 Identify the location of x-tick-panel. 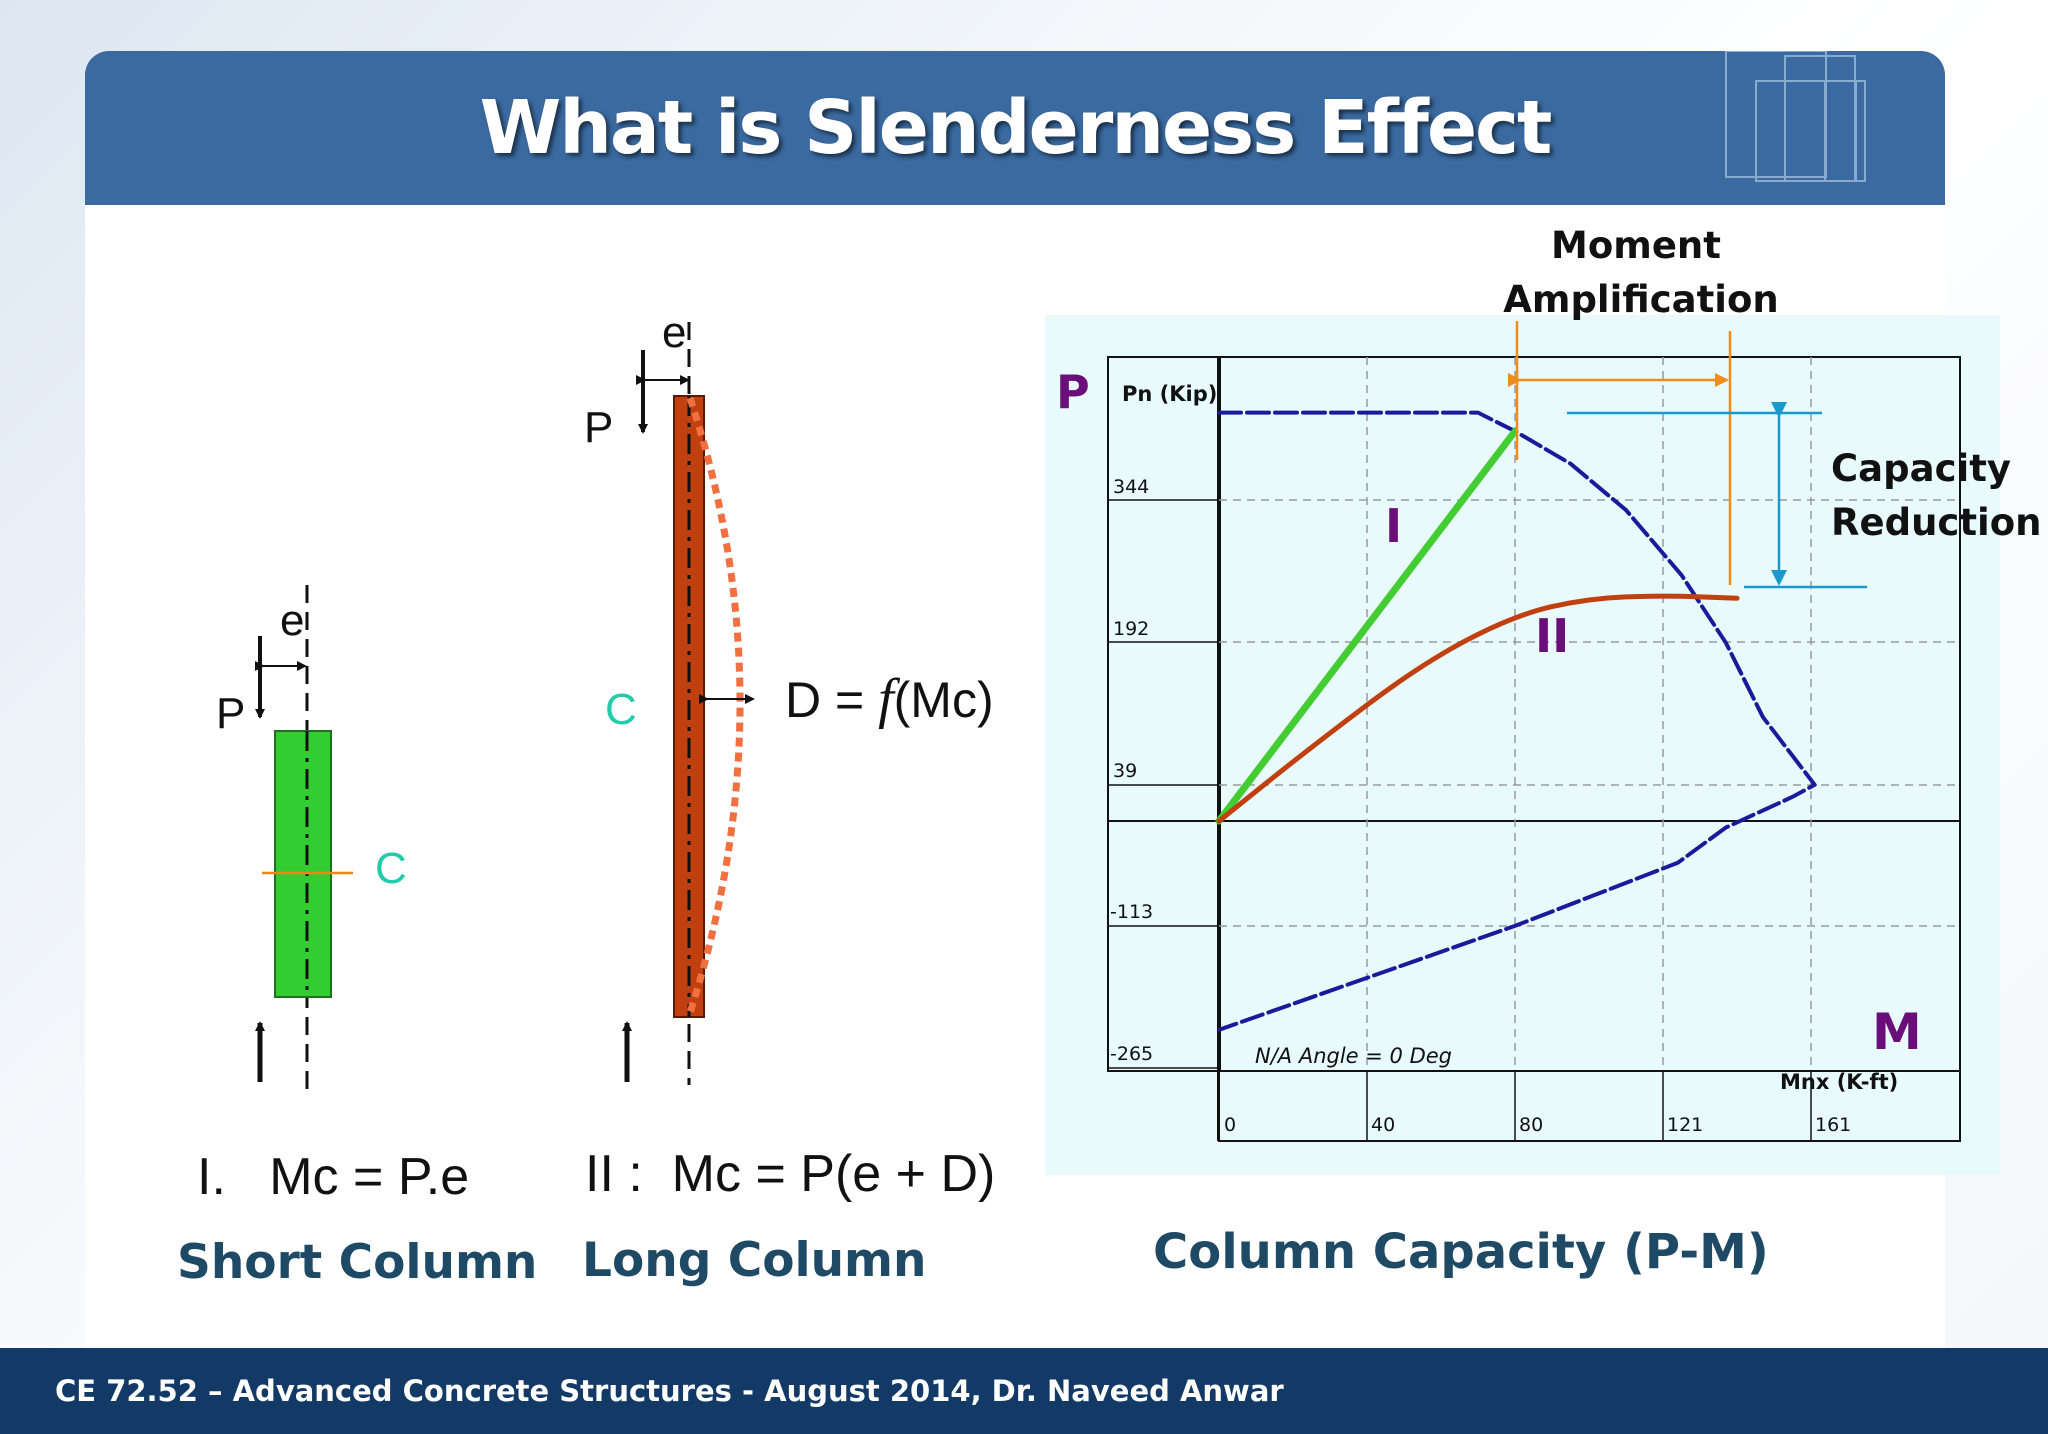
(1589, 1106).